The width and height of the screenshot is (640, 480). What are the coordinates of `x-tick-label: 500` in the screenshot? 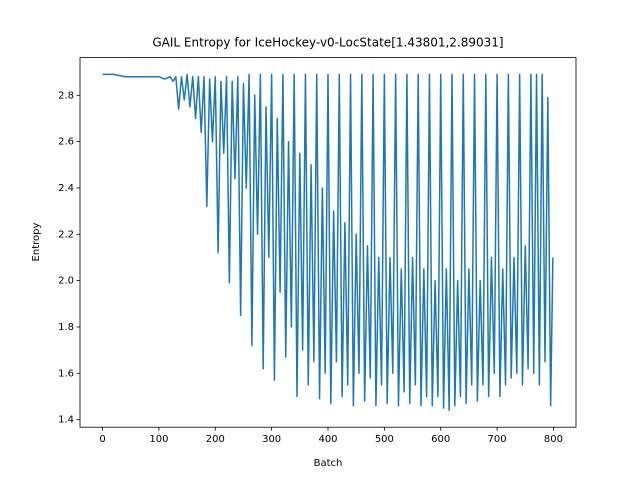 It's located at (384, 439).